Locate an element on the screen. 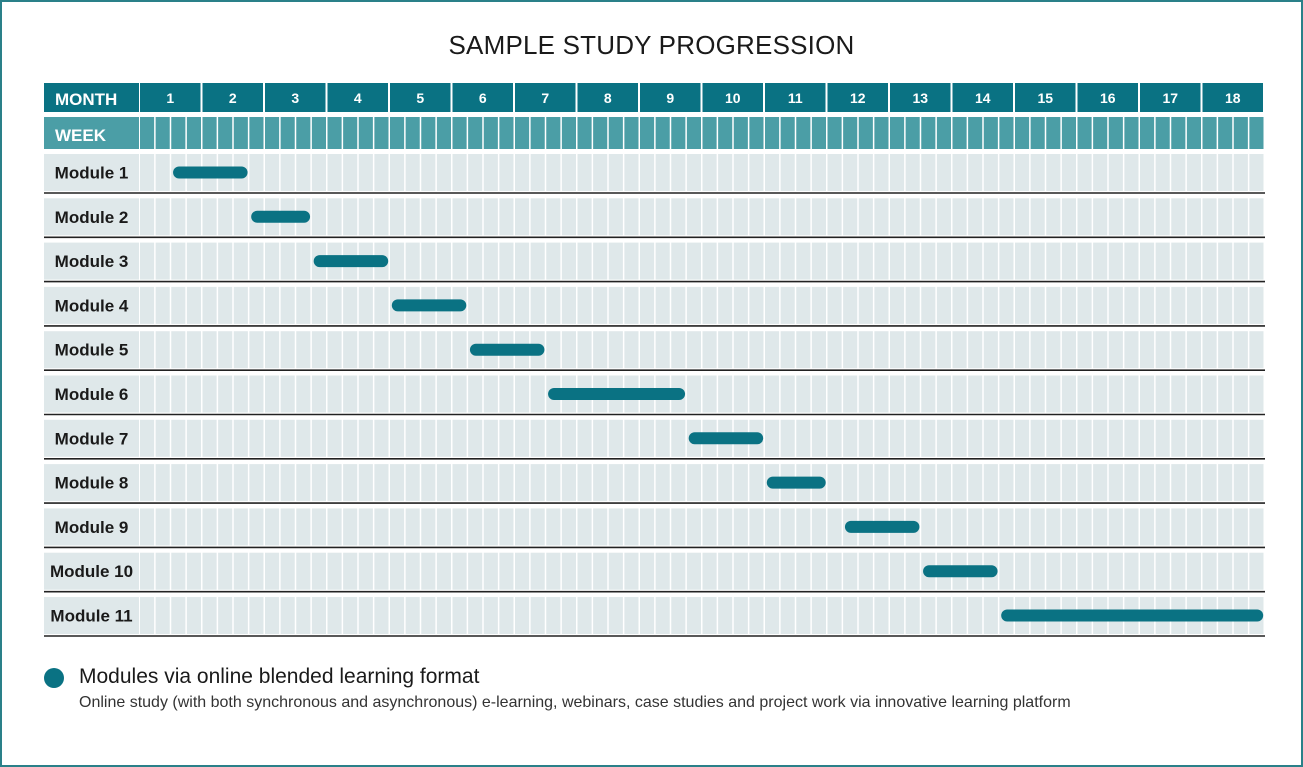  module-label-cell is located at coordinates (91, 527).